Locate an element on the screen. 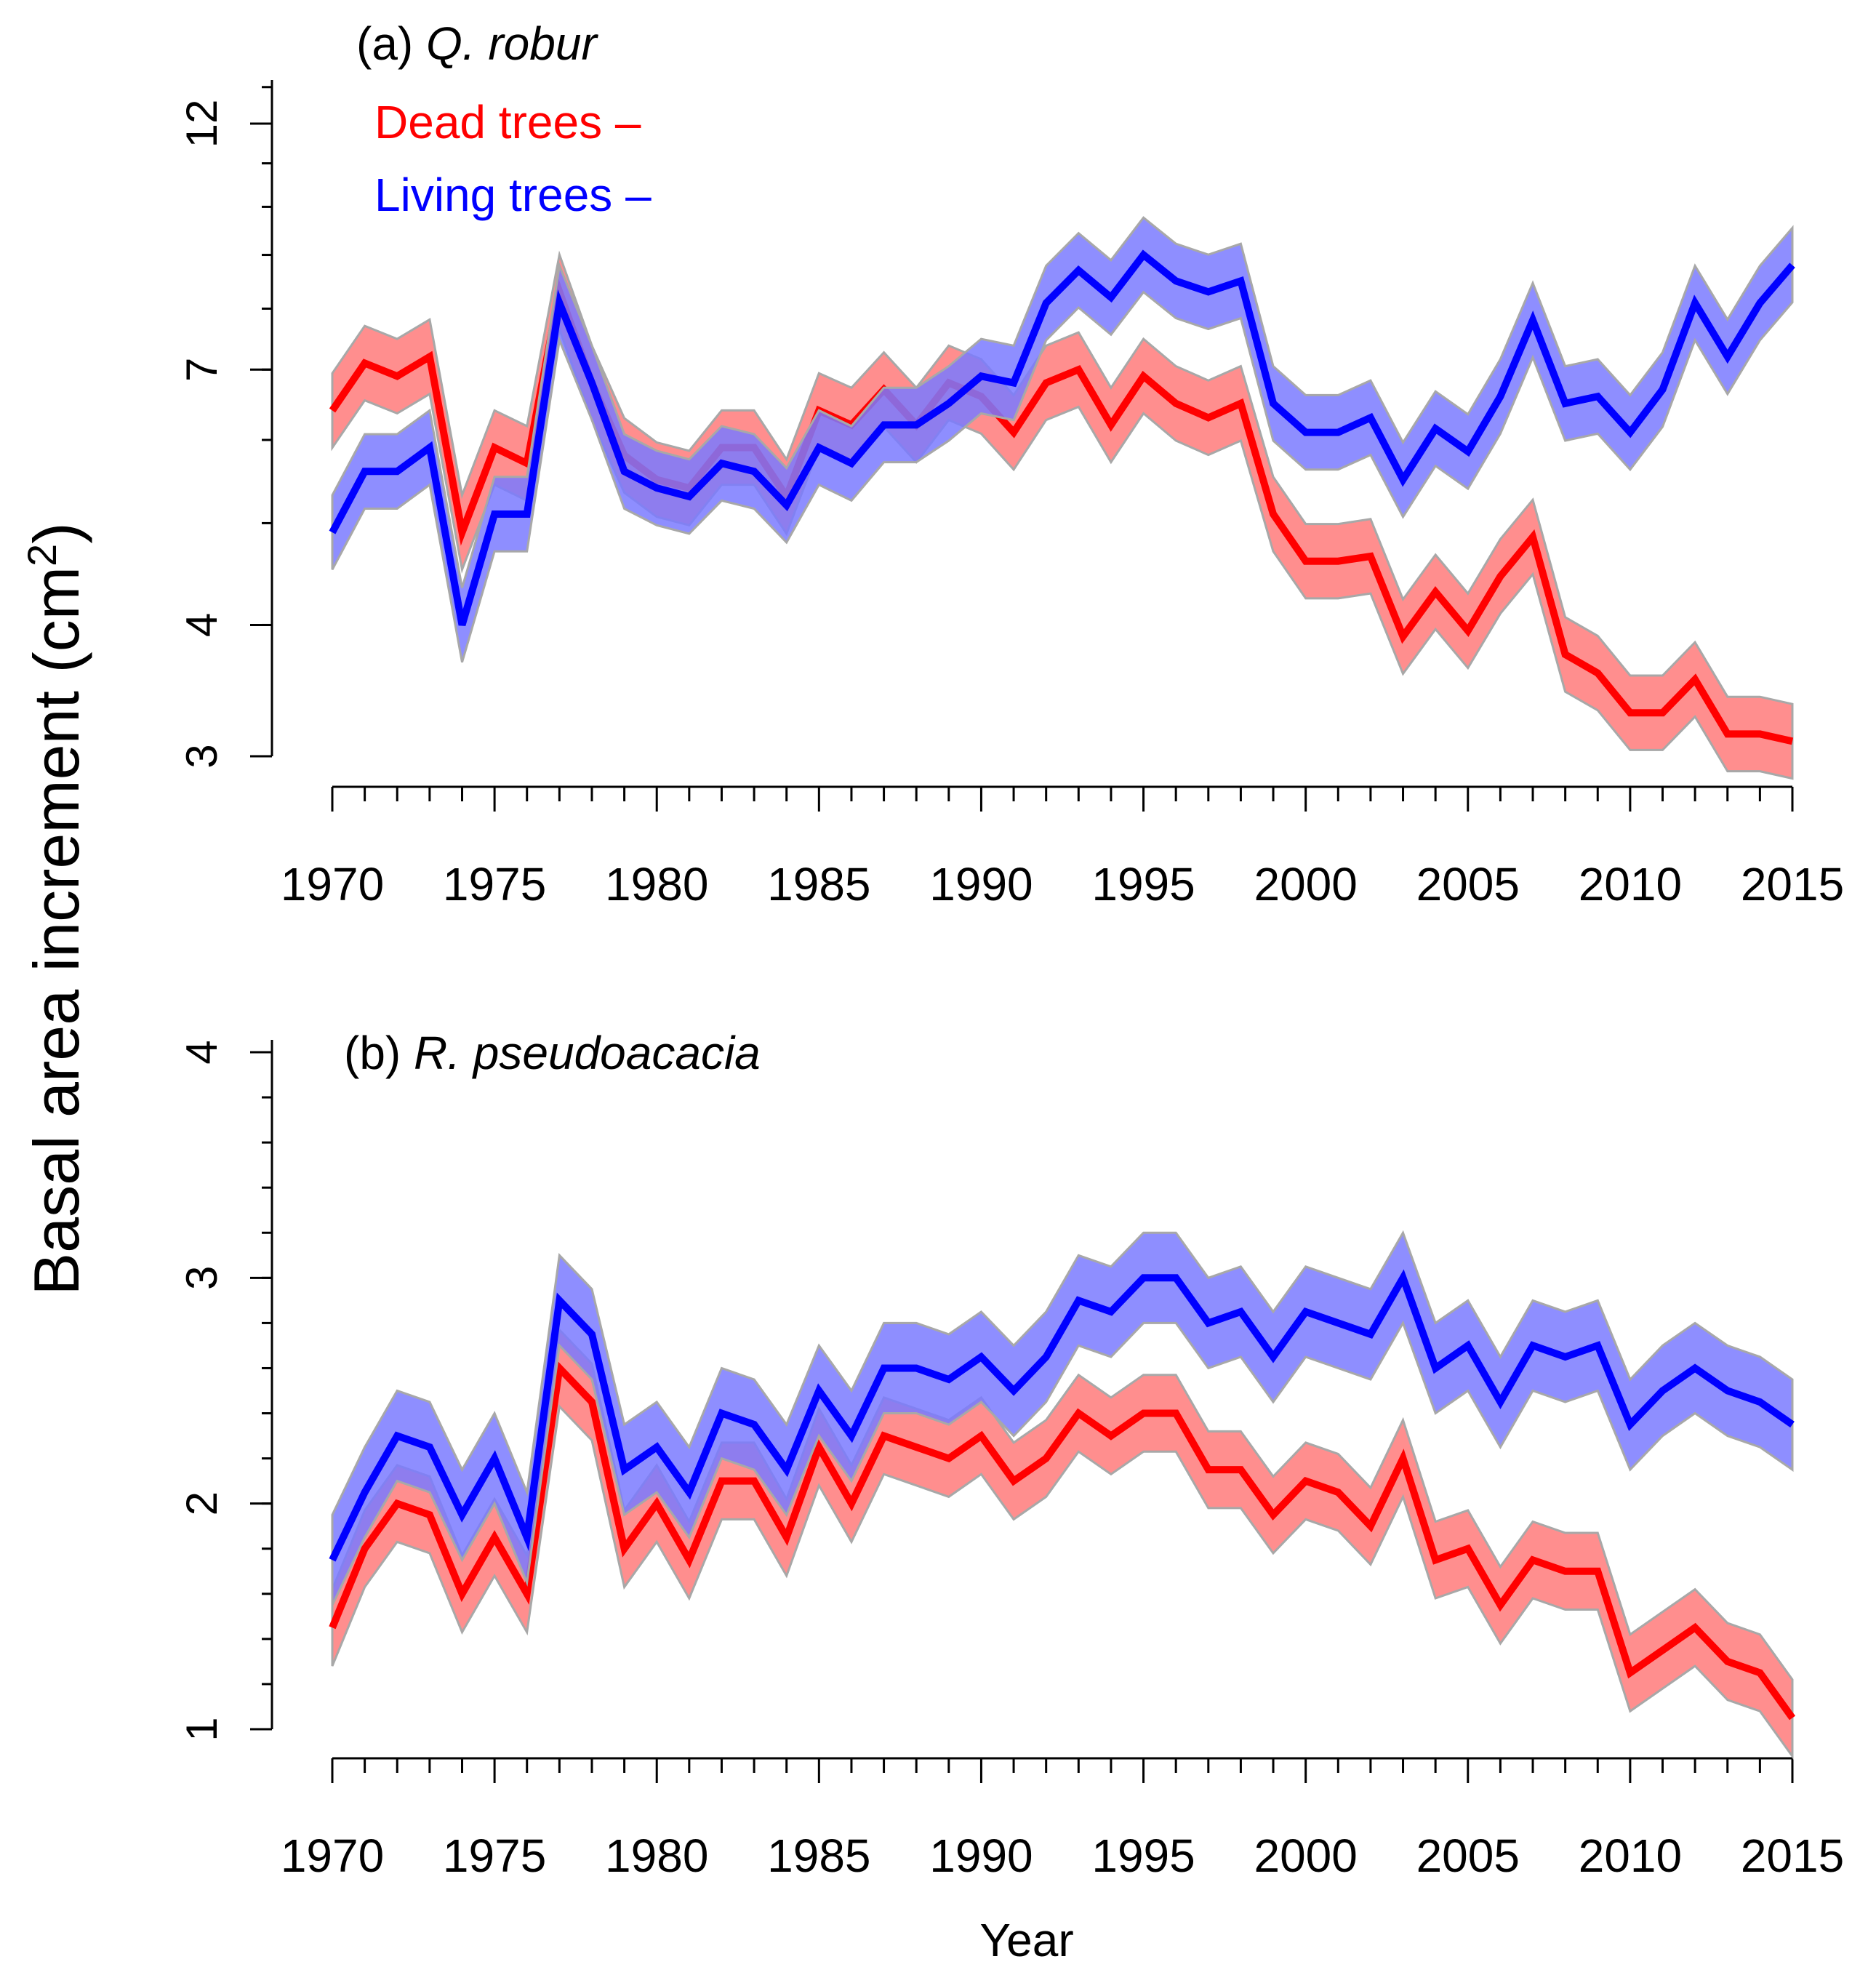  panel-title-prefix: (b) is located at coordinates (379, 1053).